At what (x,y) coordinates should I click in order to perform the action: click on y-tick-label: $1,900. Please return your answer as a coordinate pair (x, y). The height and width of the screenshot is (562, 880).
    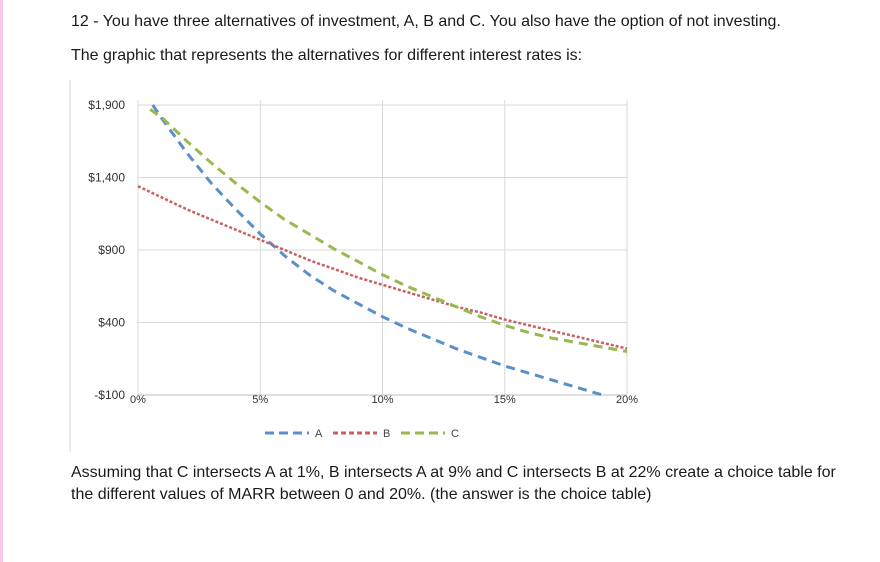
    Looking at the image, I should click on (106, 105).